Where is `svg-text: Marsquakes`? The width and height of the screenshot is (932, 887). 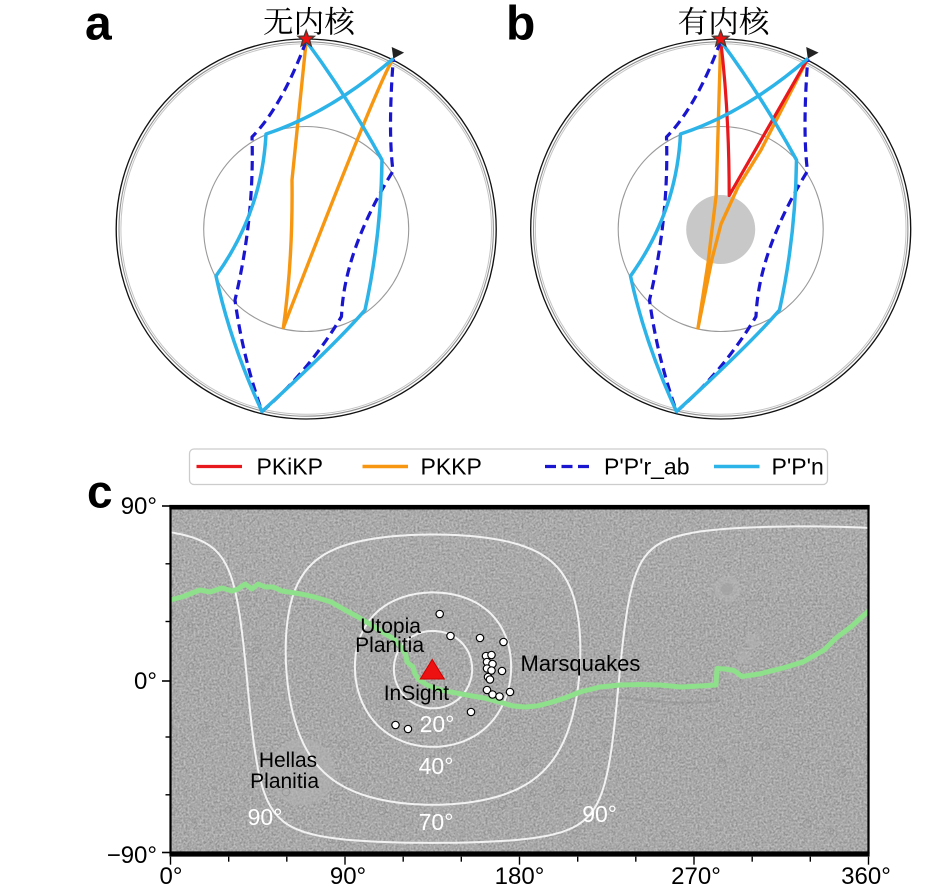 svg-text: Marsquakes is located at coordinates (581, 663).